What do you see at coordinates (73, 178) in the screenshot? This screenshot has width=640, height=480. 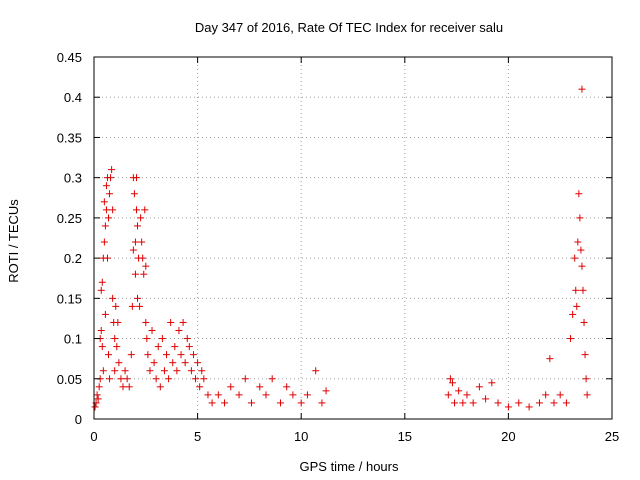 I see `y-tick-label: 0.3` at bounding box center [73, 178].